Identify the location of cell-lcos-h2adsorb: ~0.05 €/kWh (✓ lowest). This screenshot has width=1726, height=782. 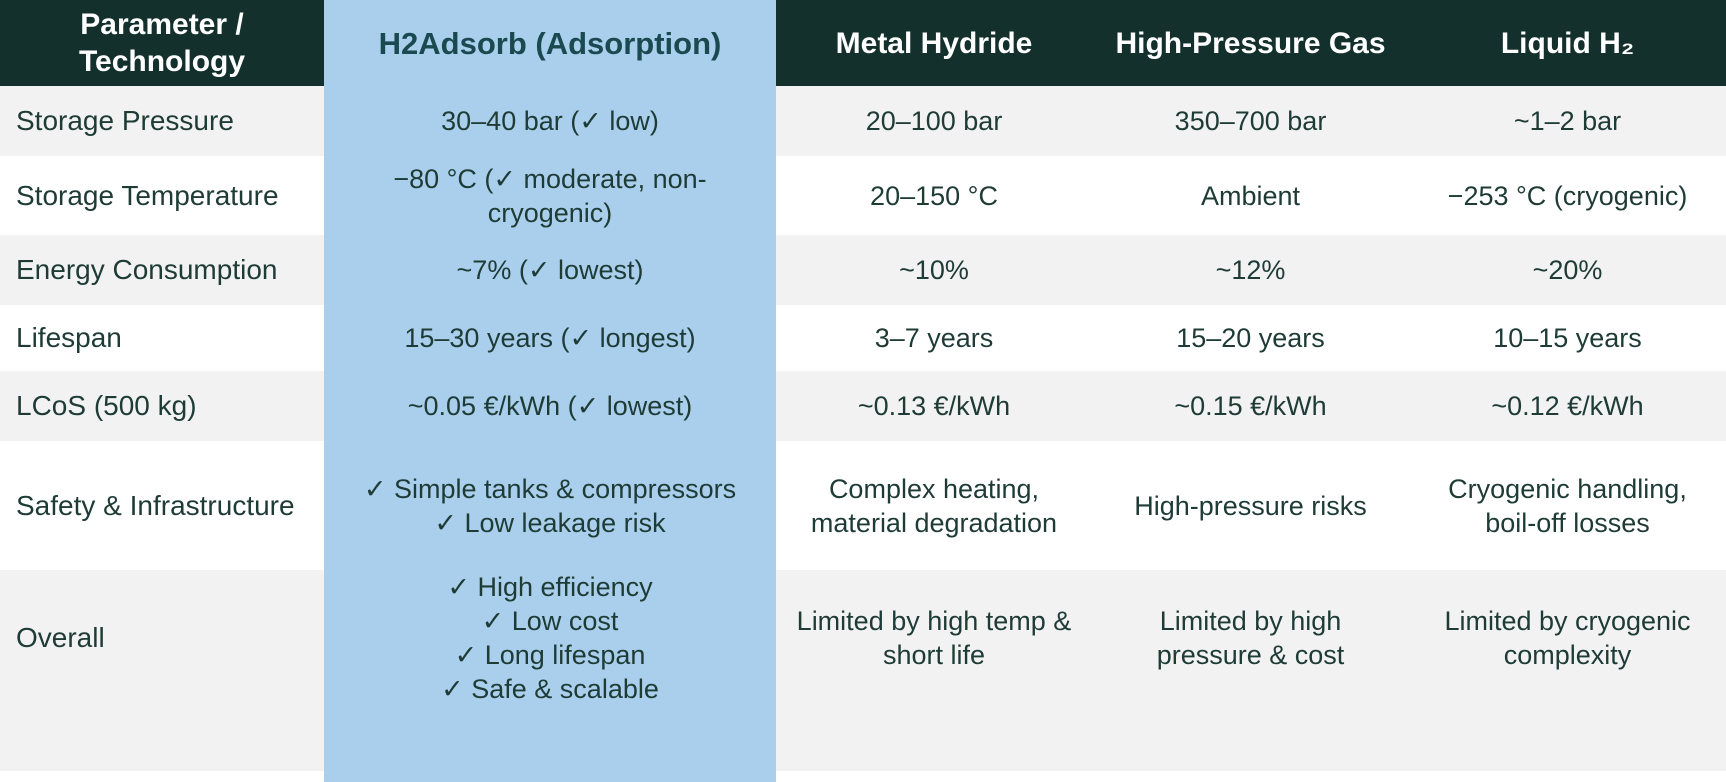
(550, 406).